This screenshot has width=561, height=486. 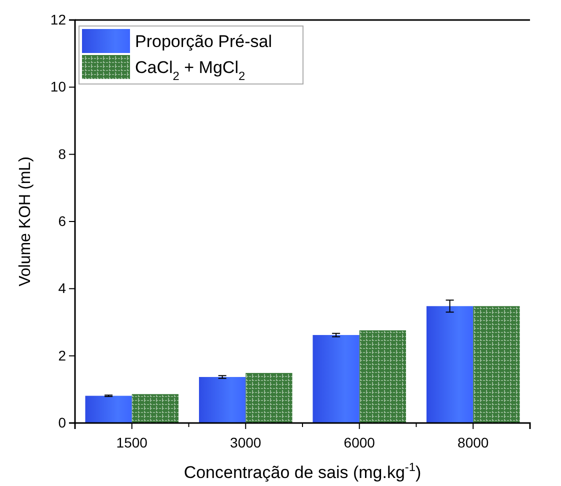 What do you see at coordinates (62, 154) in the screenshot?
I see `y-tick-label: 8` at bounding box center [62, 154].